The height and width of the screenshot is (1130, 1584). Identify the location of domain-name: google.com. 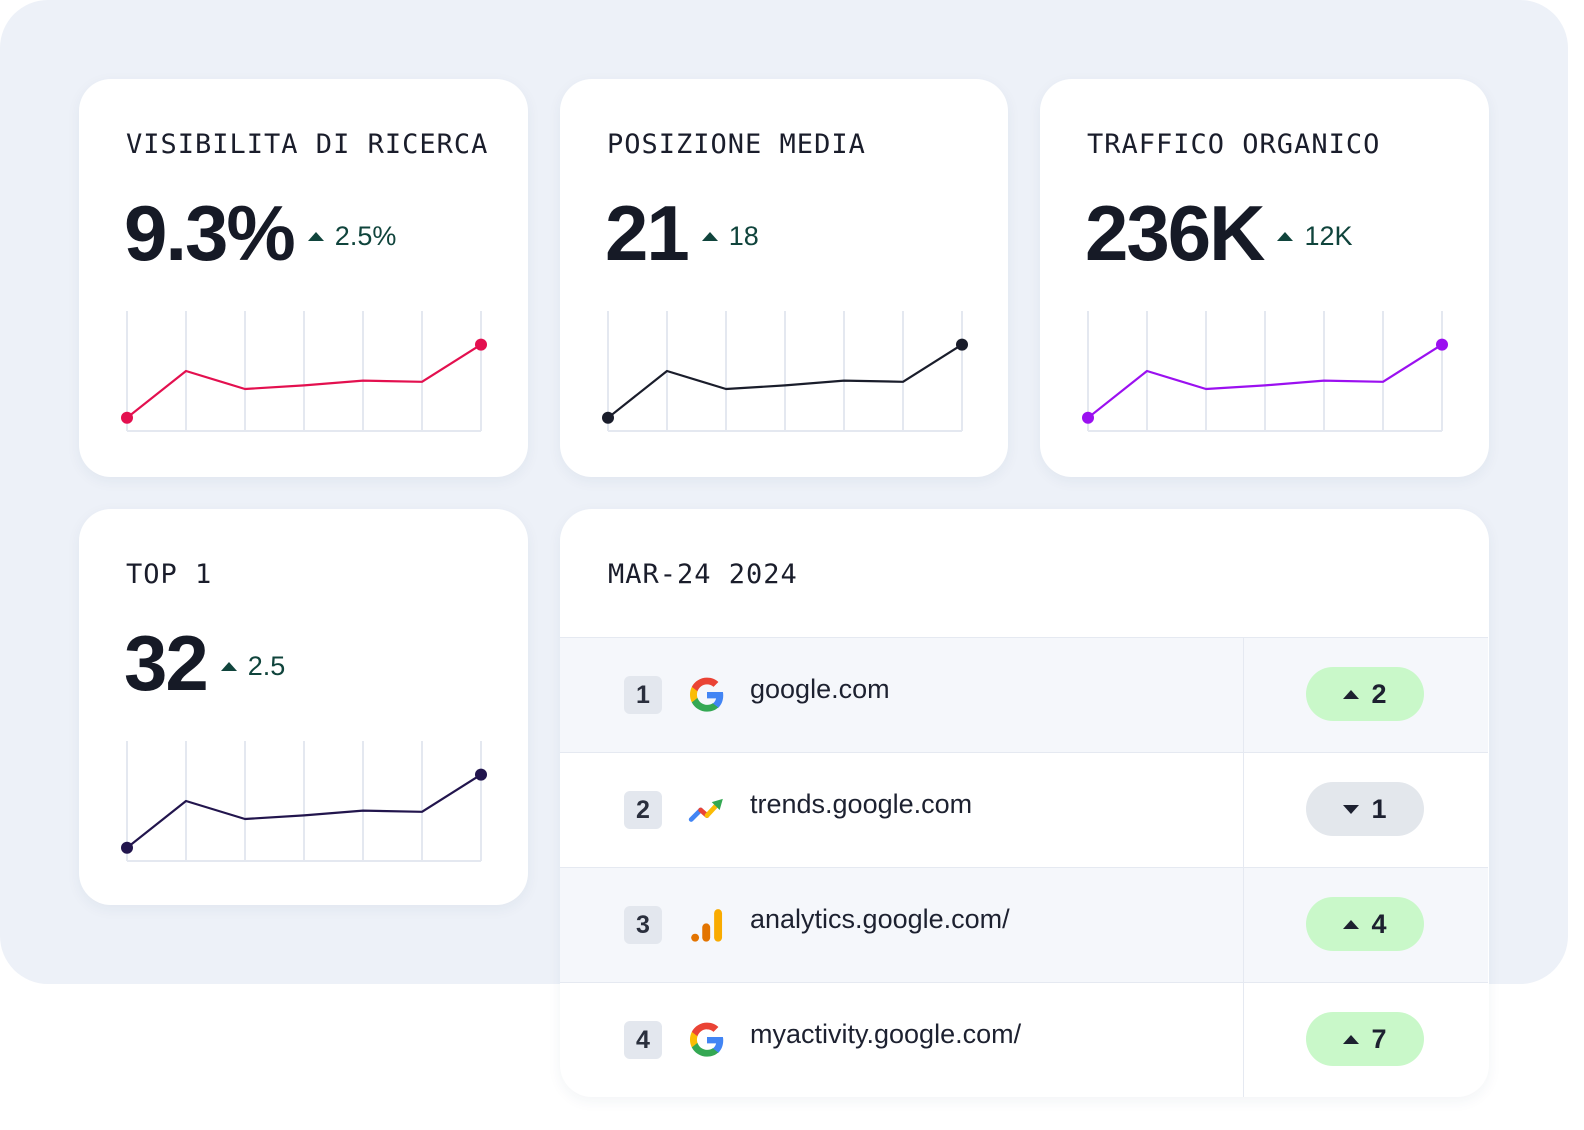
(820, 689).